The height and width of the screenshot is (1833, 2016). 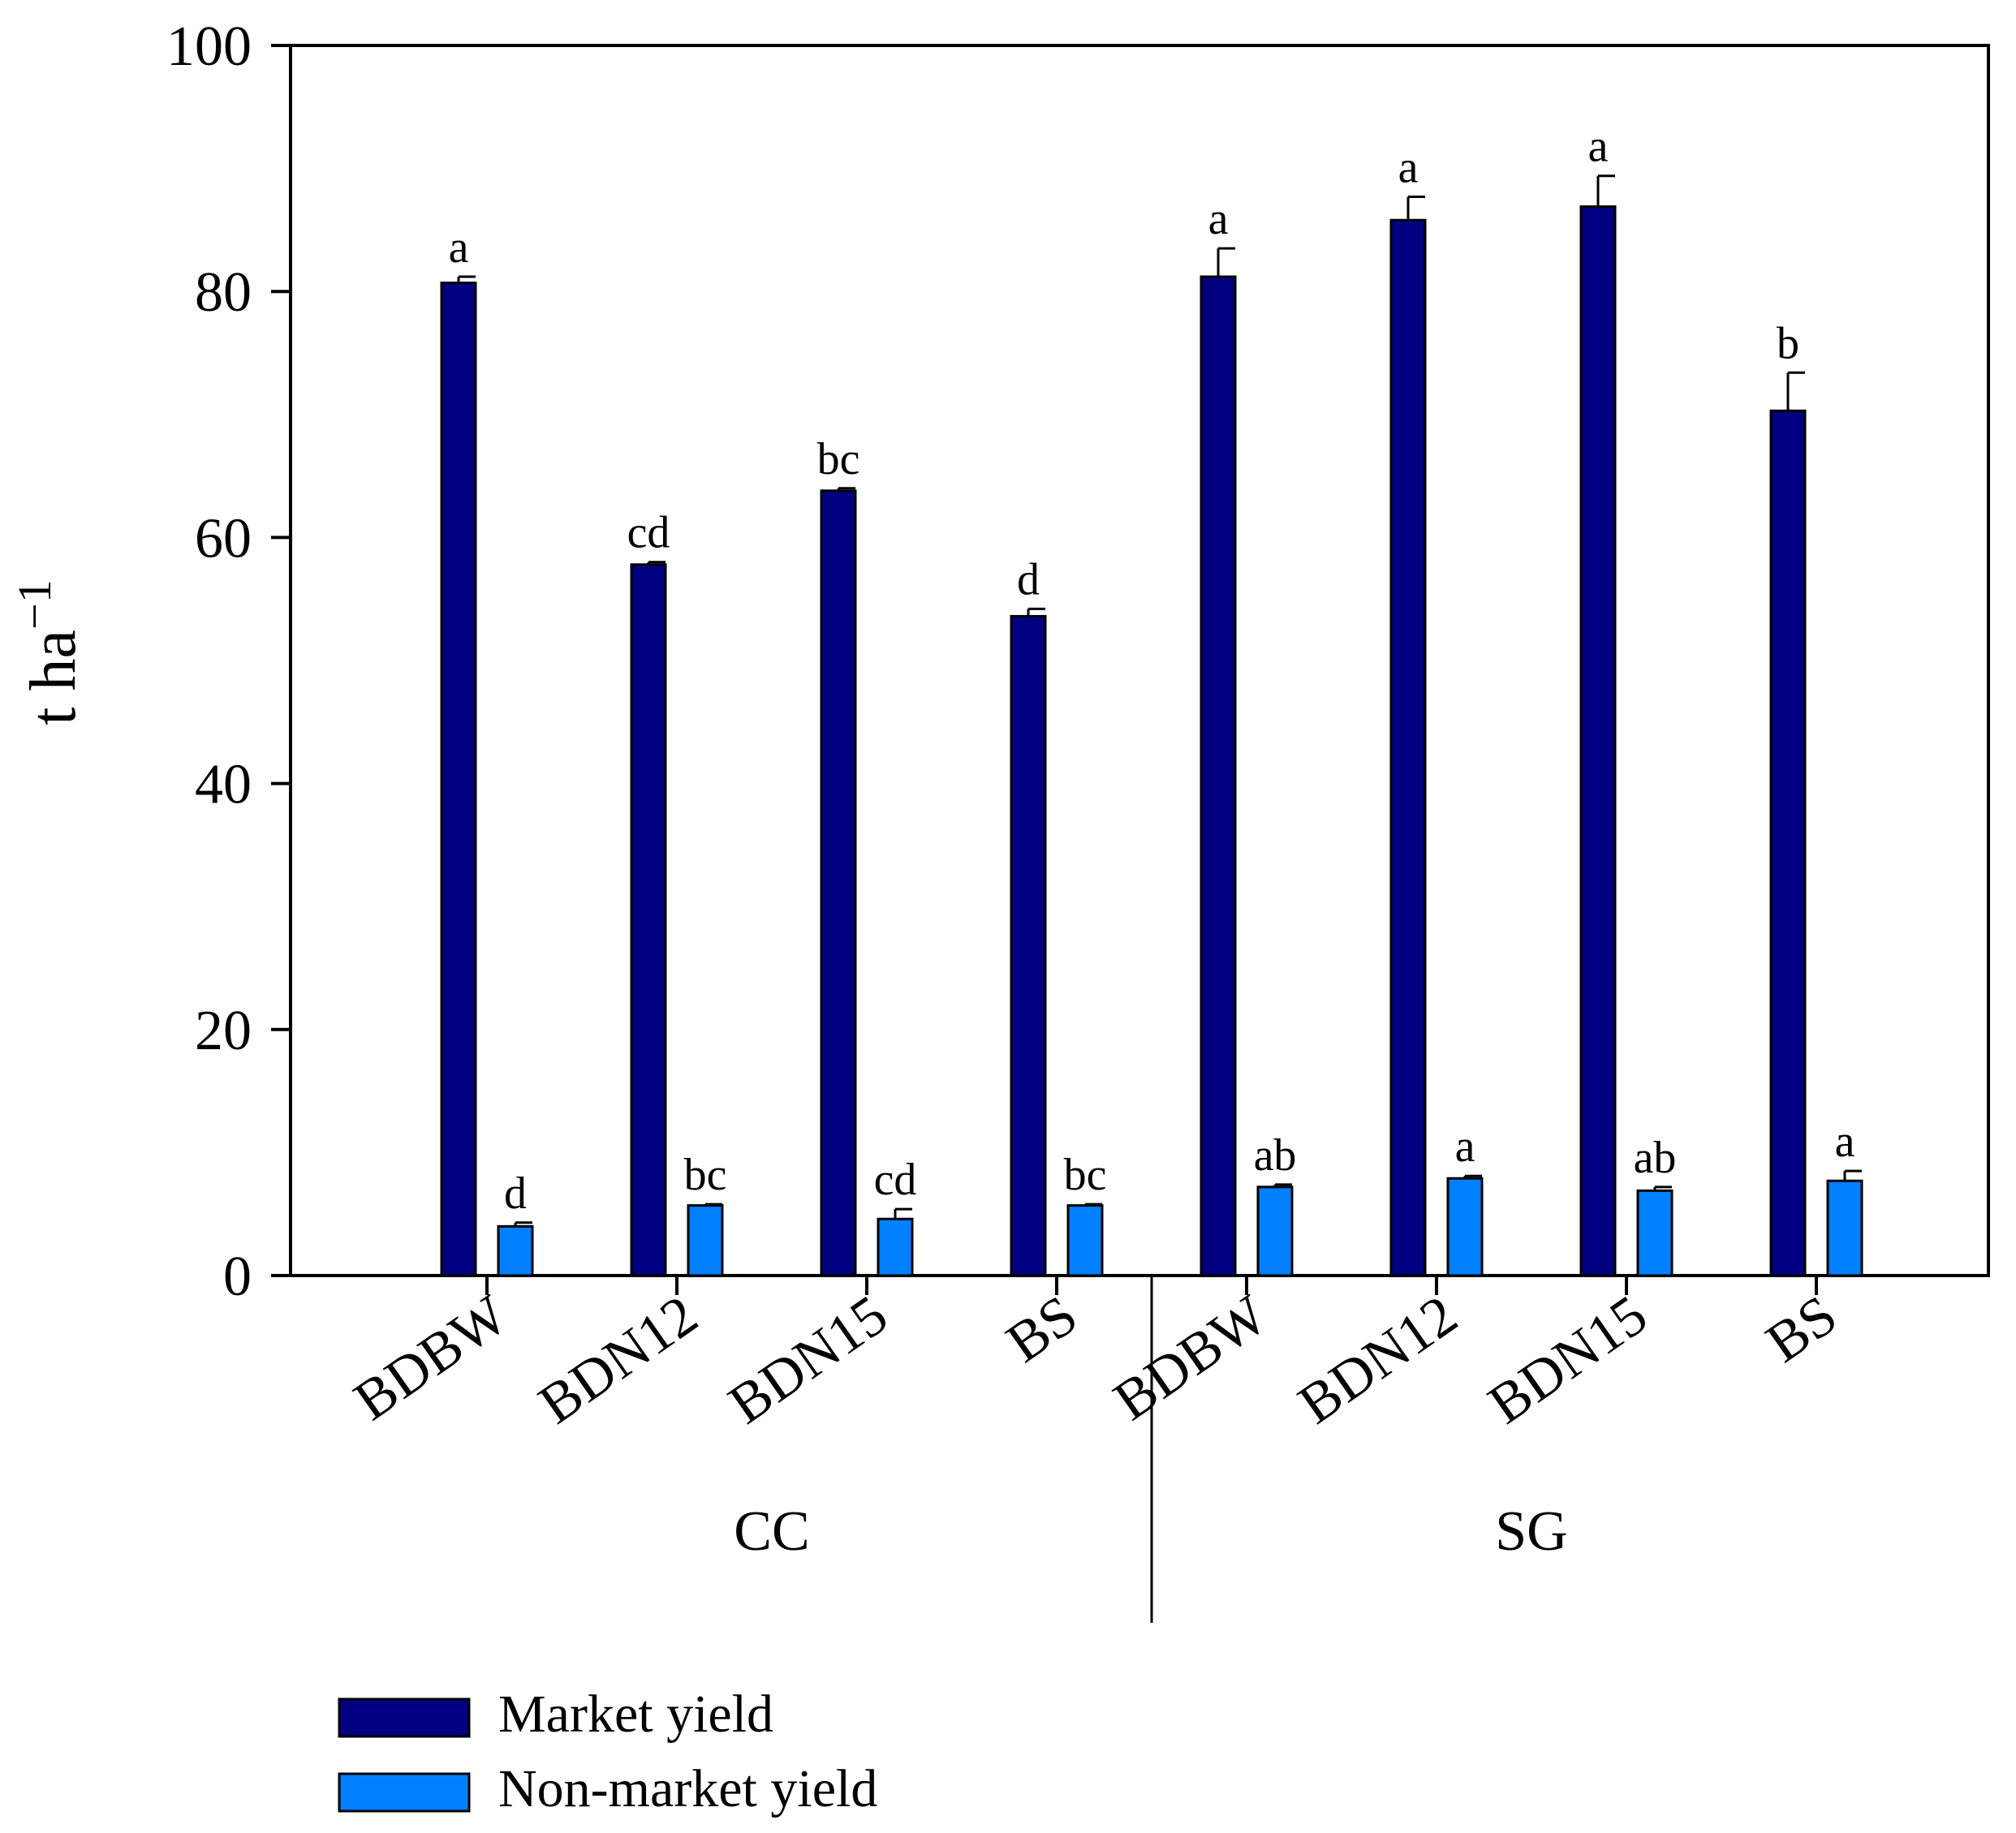 What do you see at coordinates (1788, 343) in the screenshot?
I see `significance-label: b` at bounding box center [1788, 343].